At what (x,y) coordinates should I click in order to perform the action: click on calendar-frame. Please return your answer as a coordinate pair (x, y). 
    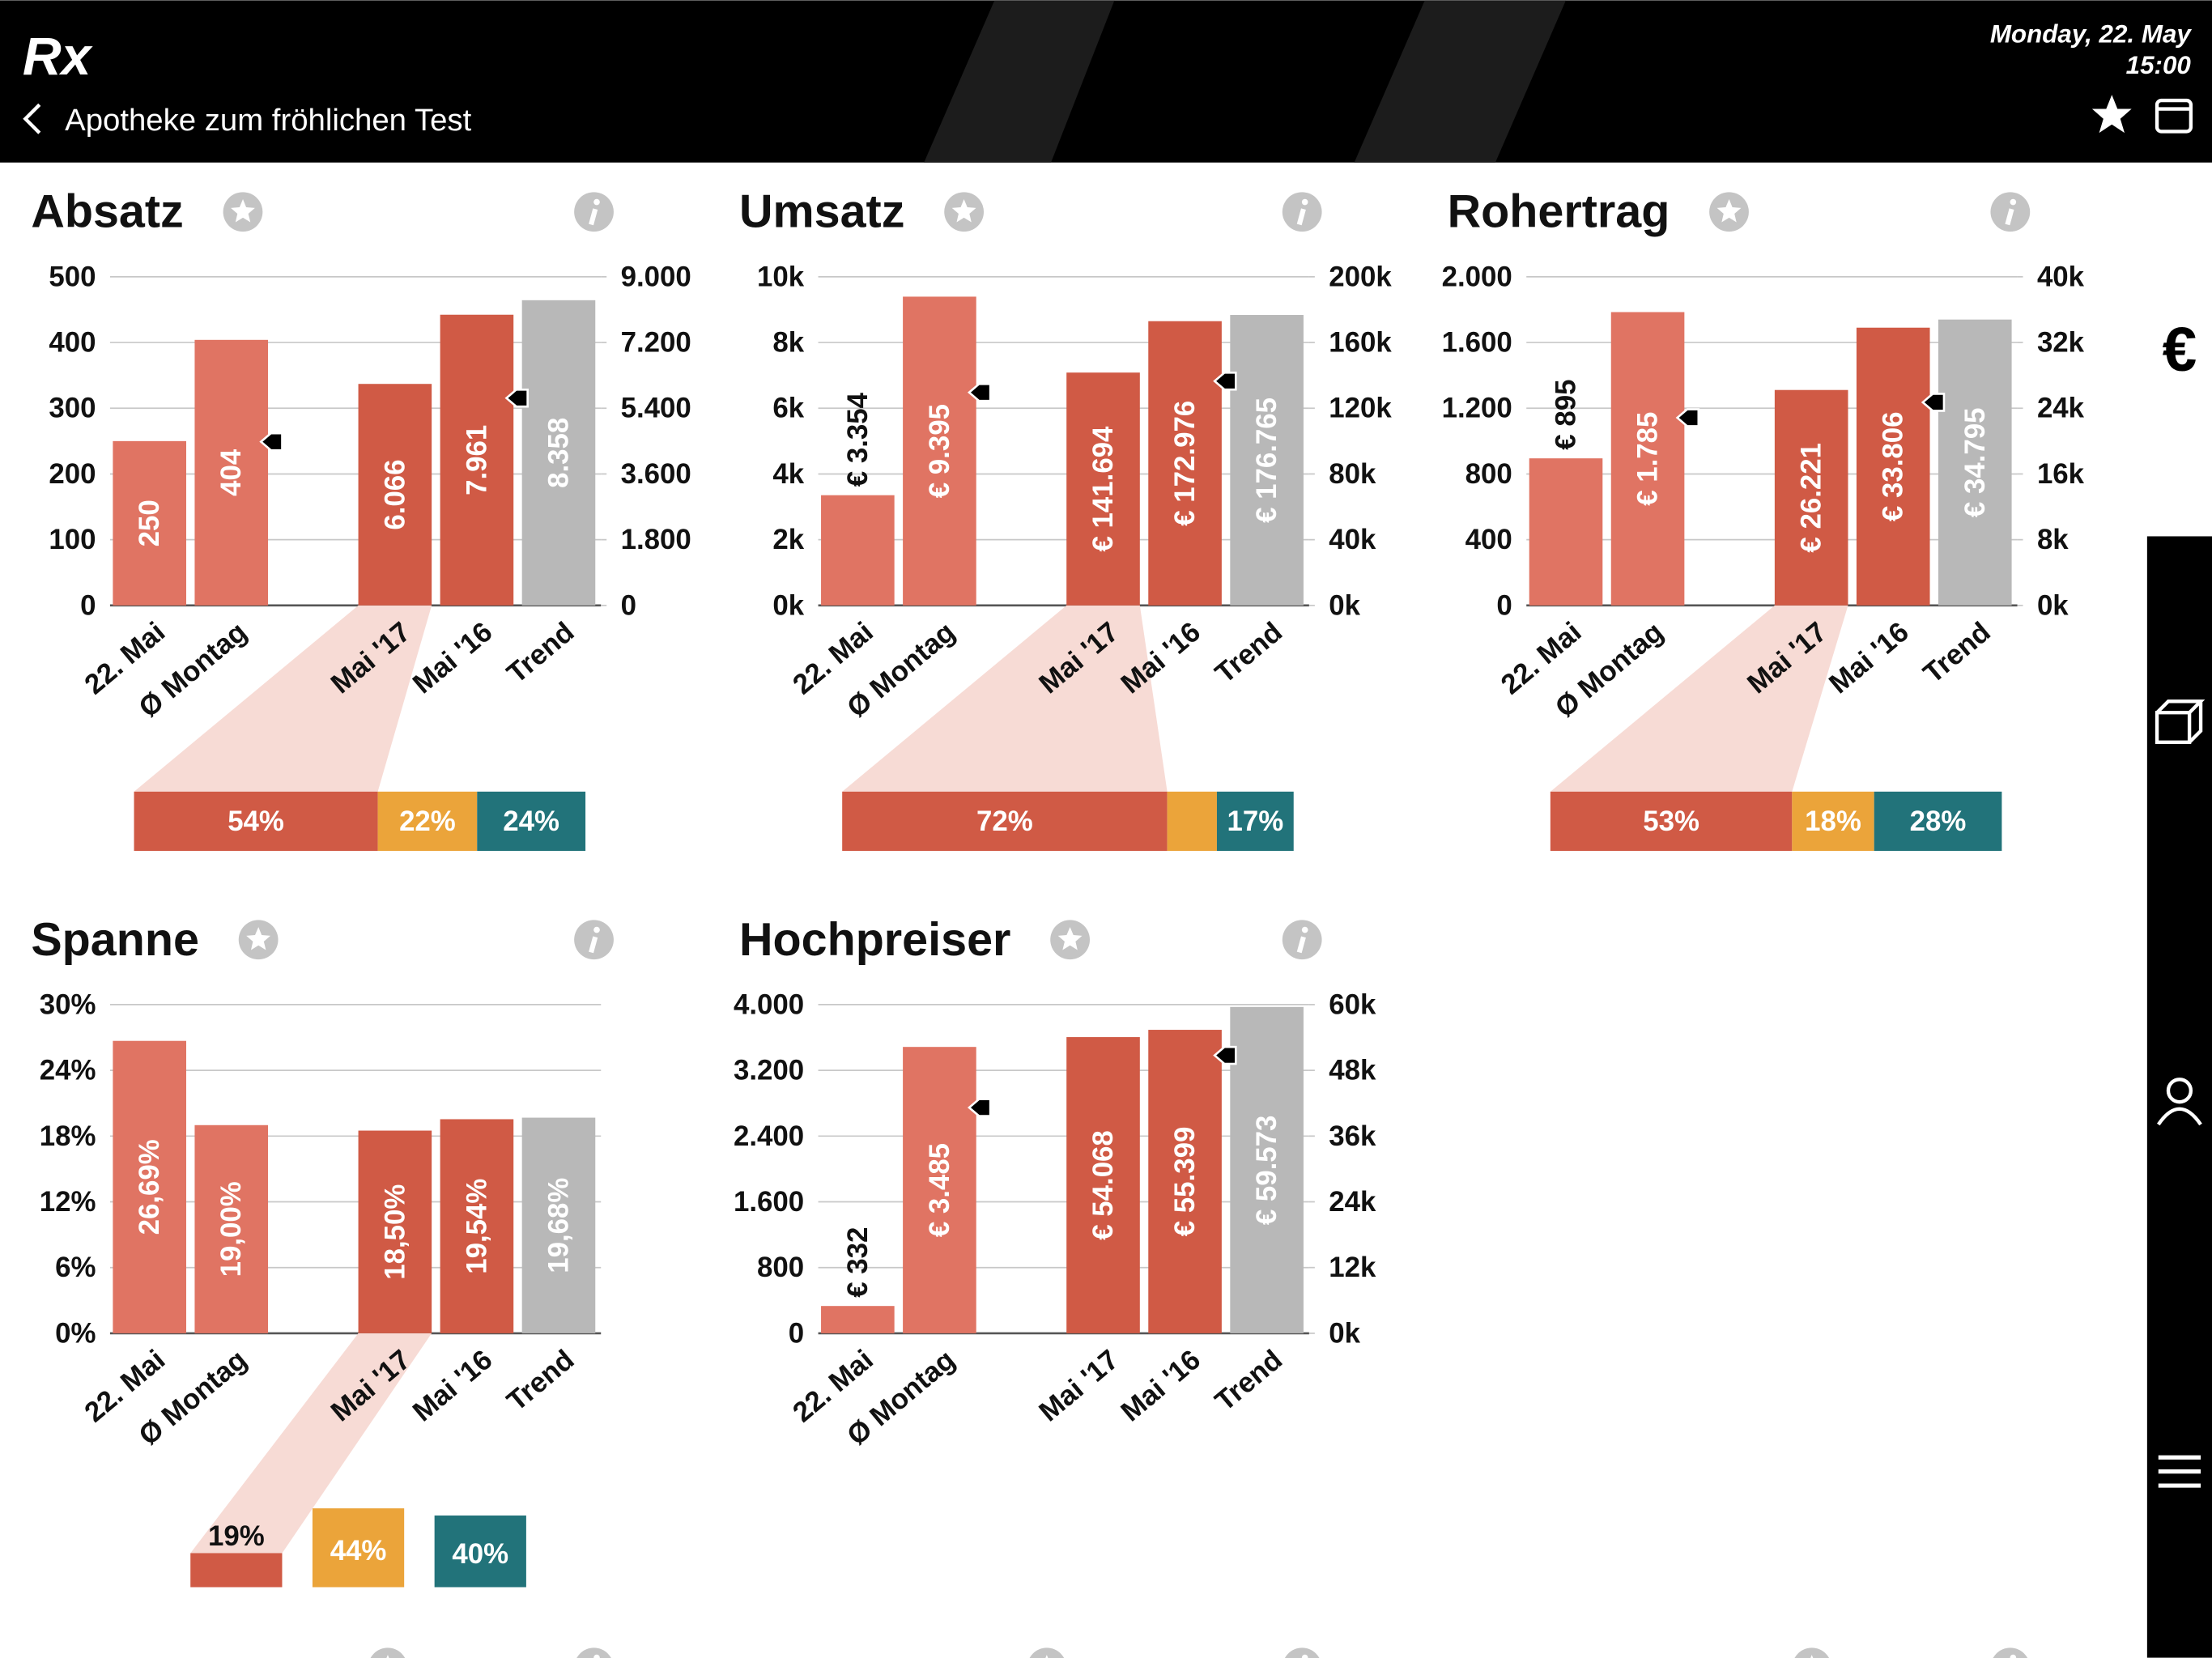
    Looking at the image, I should click on (2174, 116).